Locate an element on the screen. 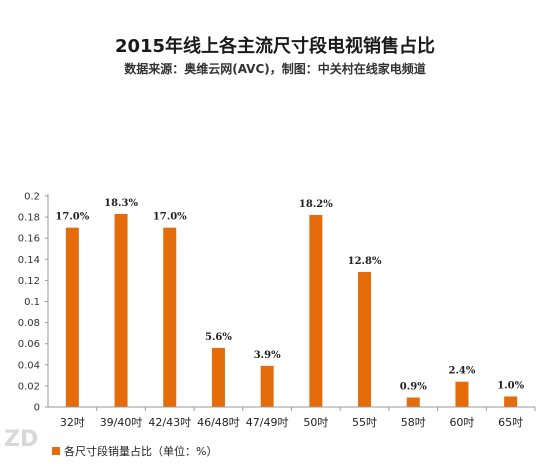 This screenshot has width=550, height=464. y-tick-label: 0.14 is located at coordinates (29, 260).